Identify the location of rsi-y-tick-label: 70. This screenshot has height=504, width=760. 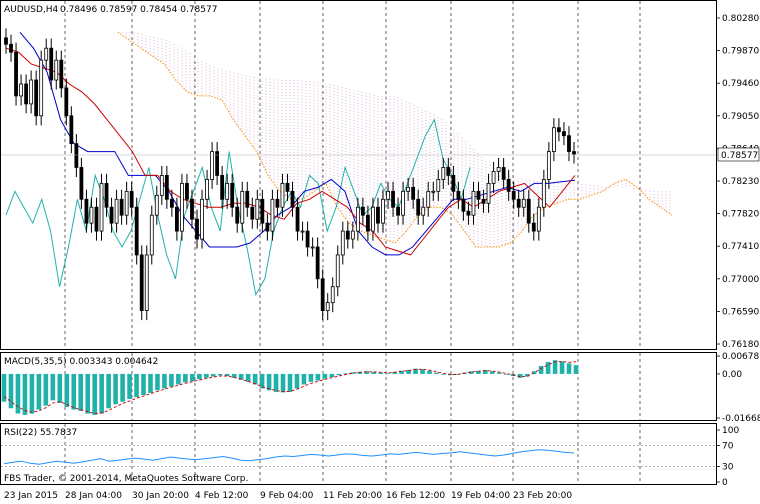
(728, 447).